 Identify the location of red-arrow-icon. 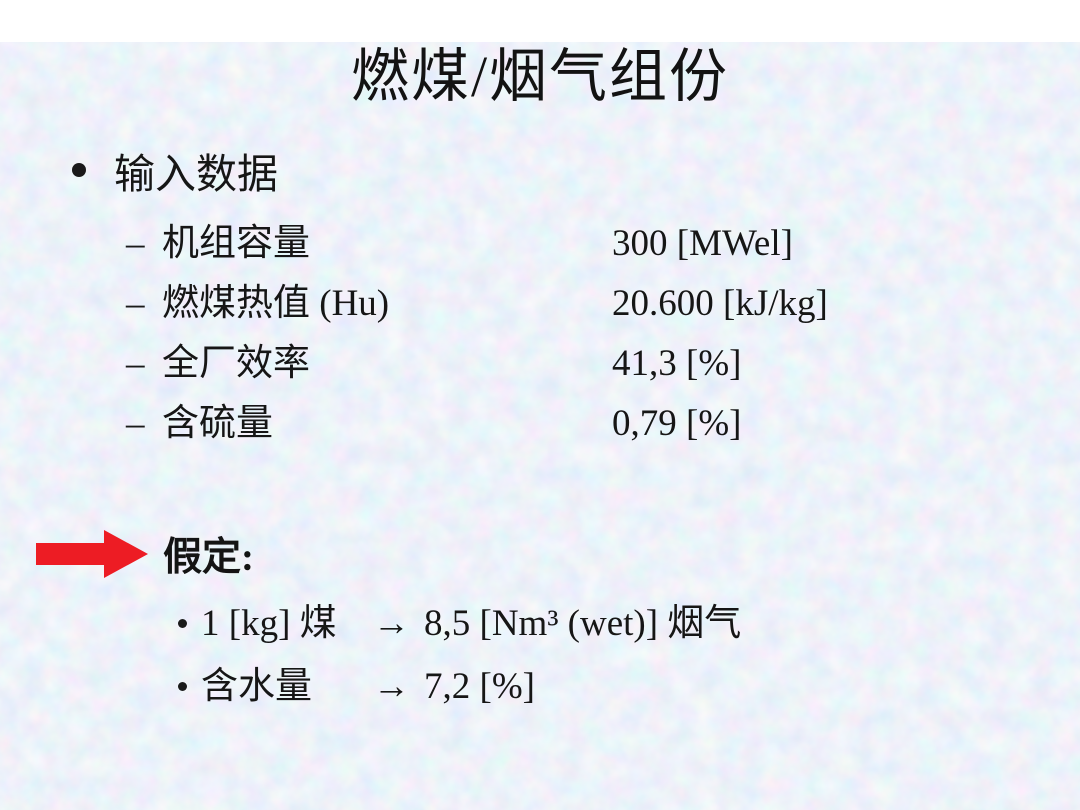
(92, 553).